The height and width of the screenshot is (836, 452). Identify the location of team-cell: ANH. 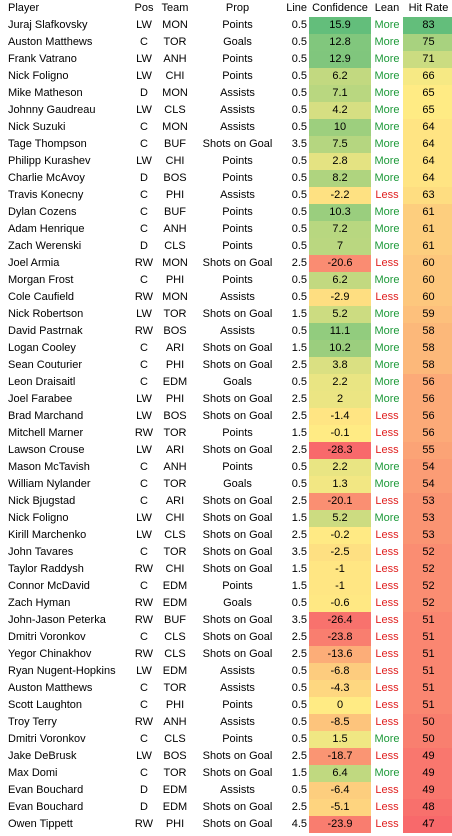
(175, 467).